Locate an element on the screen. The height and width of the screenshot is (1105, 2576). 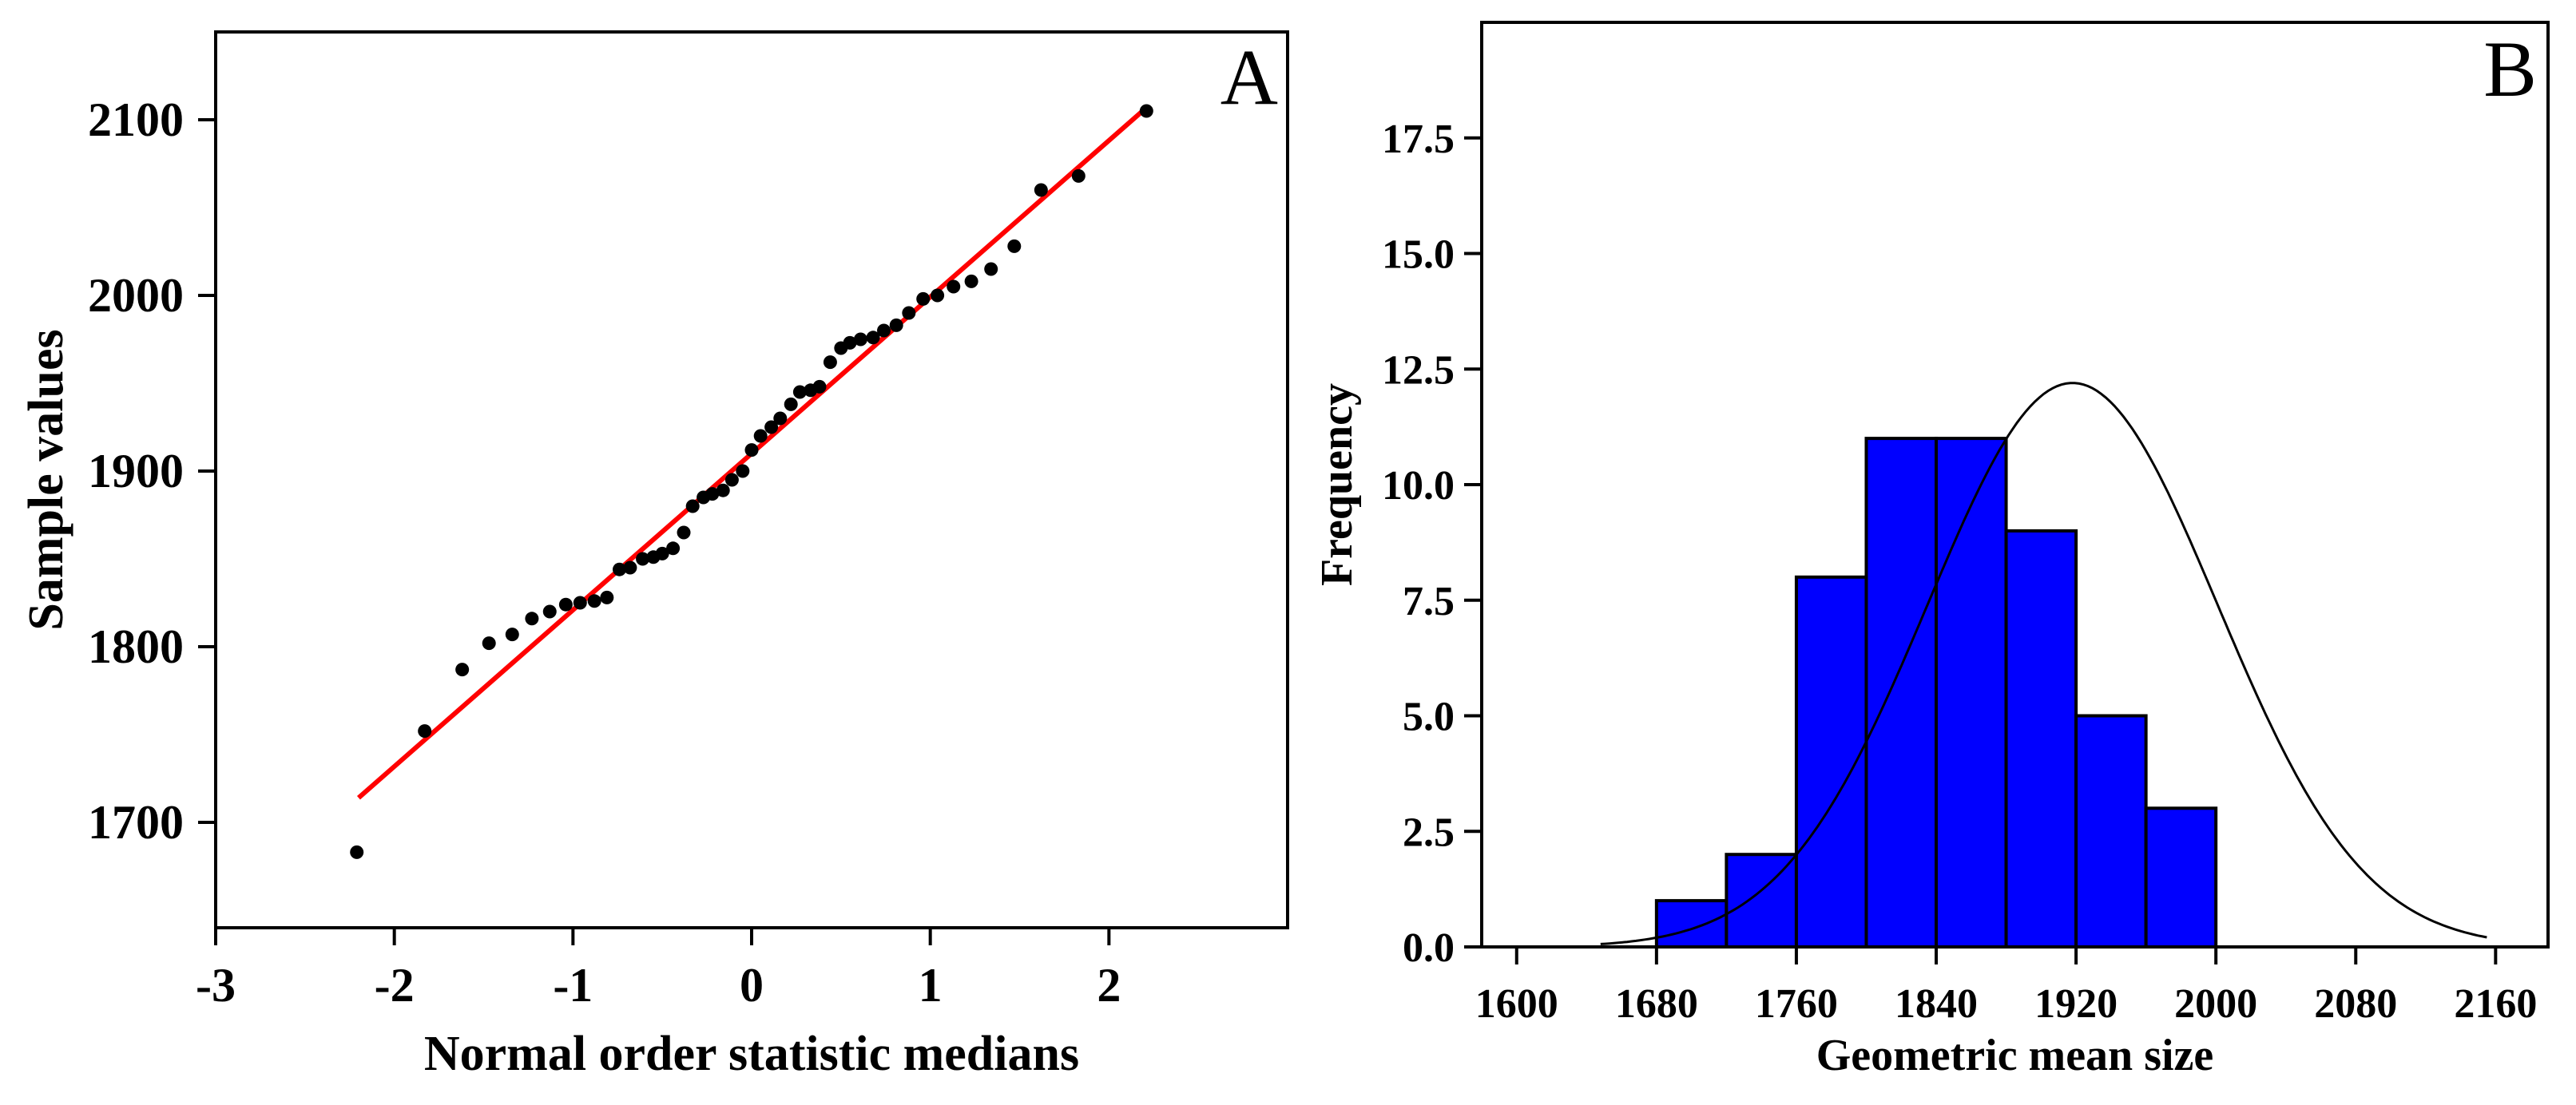
x-tick-label: 2000 is located at coordinates (2215, 1004).